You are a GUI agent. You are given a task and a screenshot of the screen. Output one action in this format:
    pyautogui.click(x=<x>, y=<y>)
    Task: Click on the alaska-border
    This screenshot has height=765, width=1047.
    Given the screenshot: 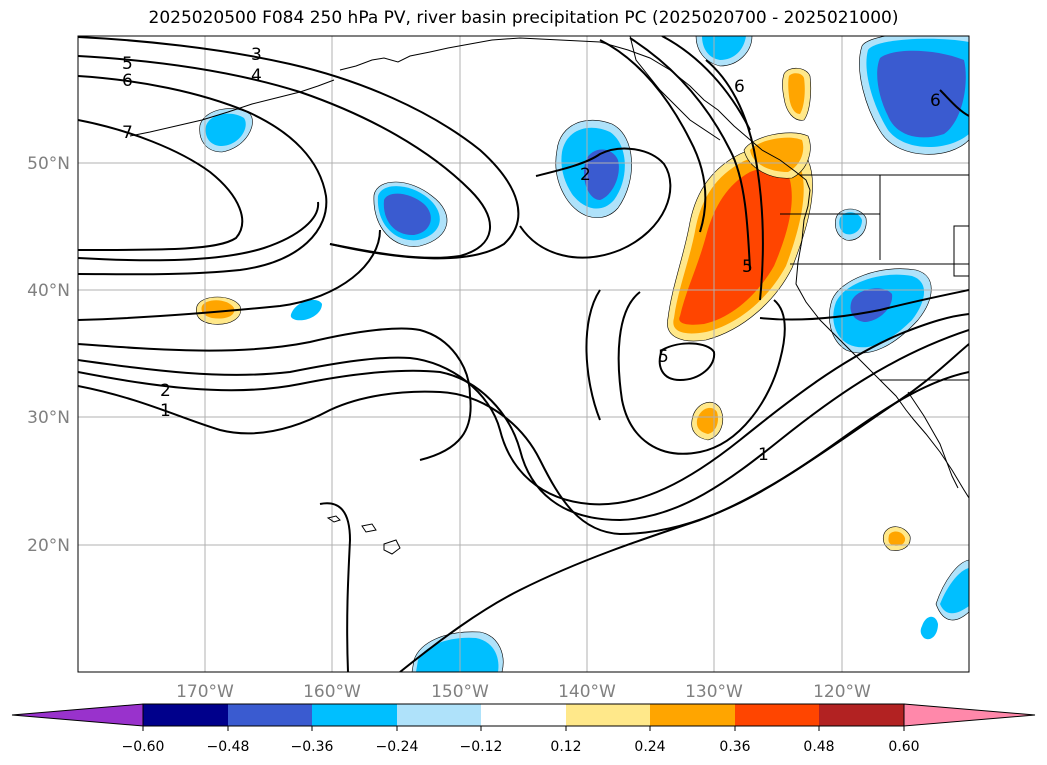 What is the action you would take?
    pyautogui.click(x=675, y=88)
    